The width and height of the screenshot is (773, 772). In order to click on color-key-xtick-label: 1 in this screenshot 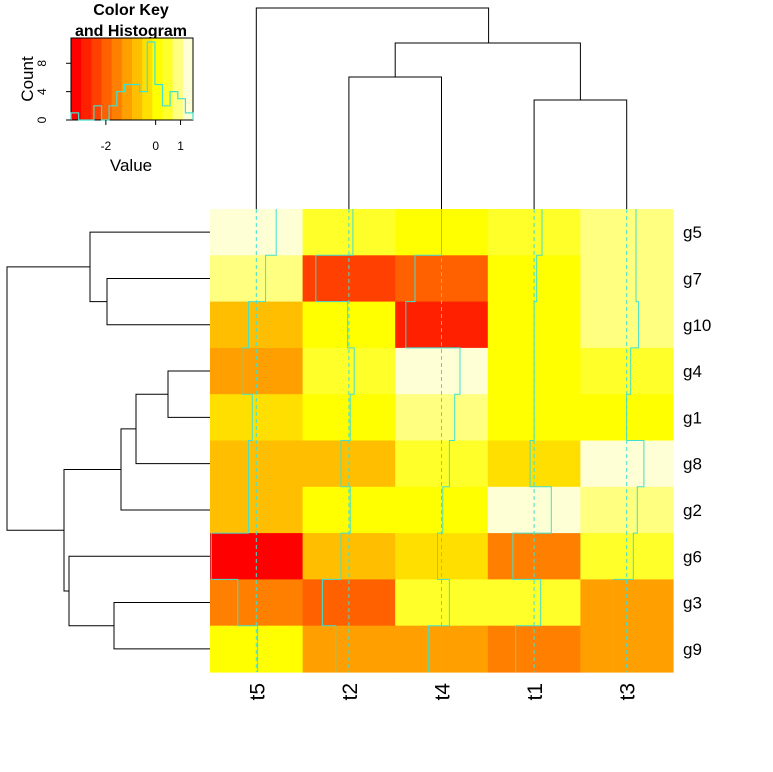, I will do `click(180, 146)`.